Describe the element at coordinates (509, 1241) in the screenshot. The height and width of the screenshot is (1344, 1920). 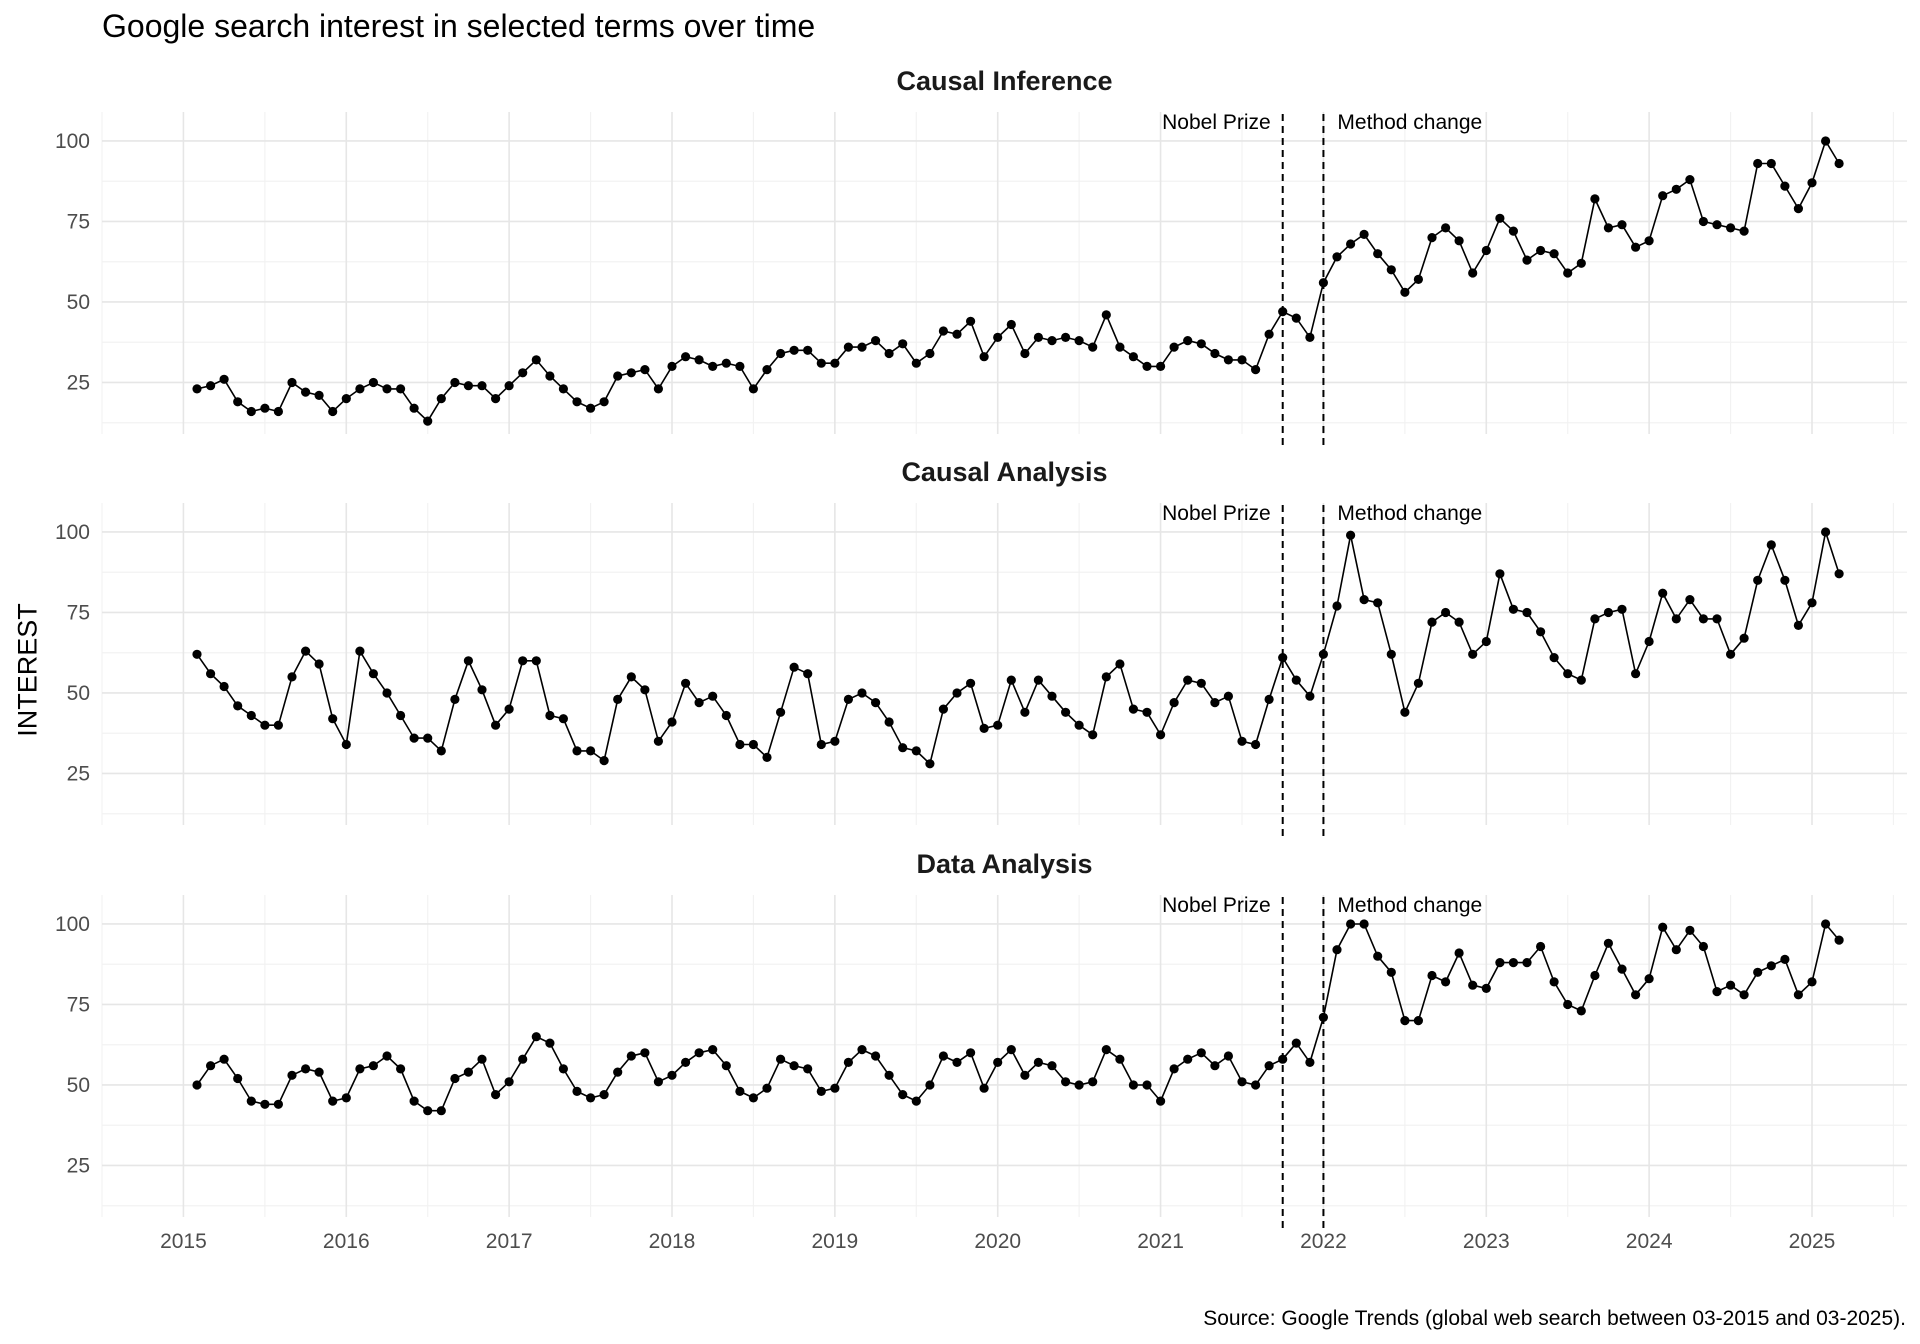
I see `x-tick-label: 2017` at that location.